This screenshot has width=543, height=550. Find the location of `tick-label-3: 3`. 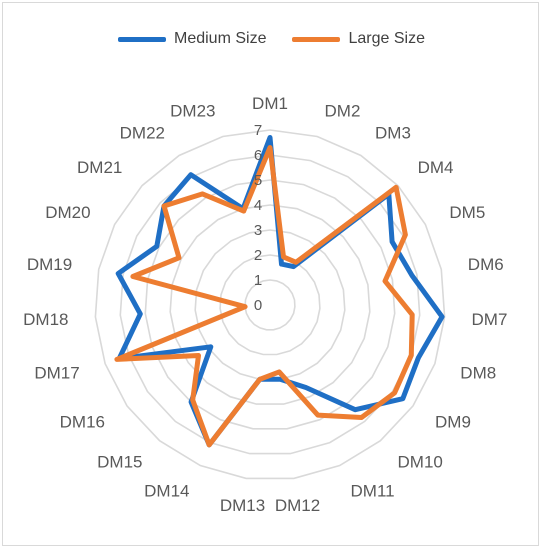

tick-label-3: 3 is located at coordinates (258, 230).